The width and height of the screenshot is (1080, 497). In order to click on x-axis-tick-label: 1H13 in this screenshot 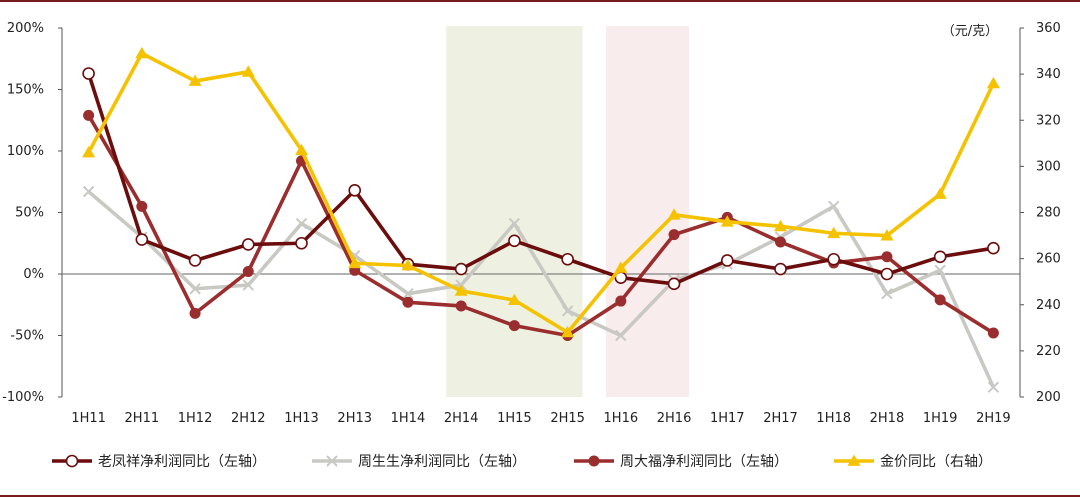, I will do `click(301, 418)`.